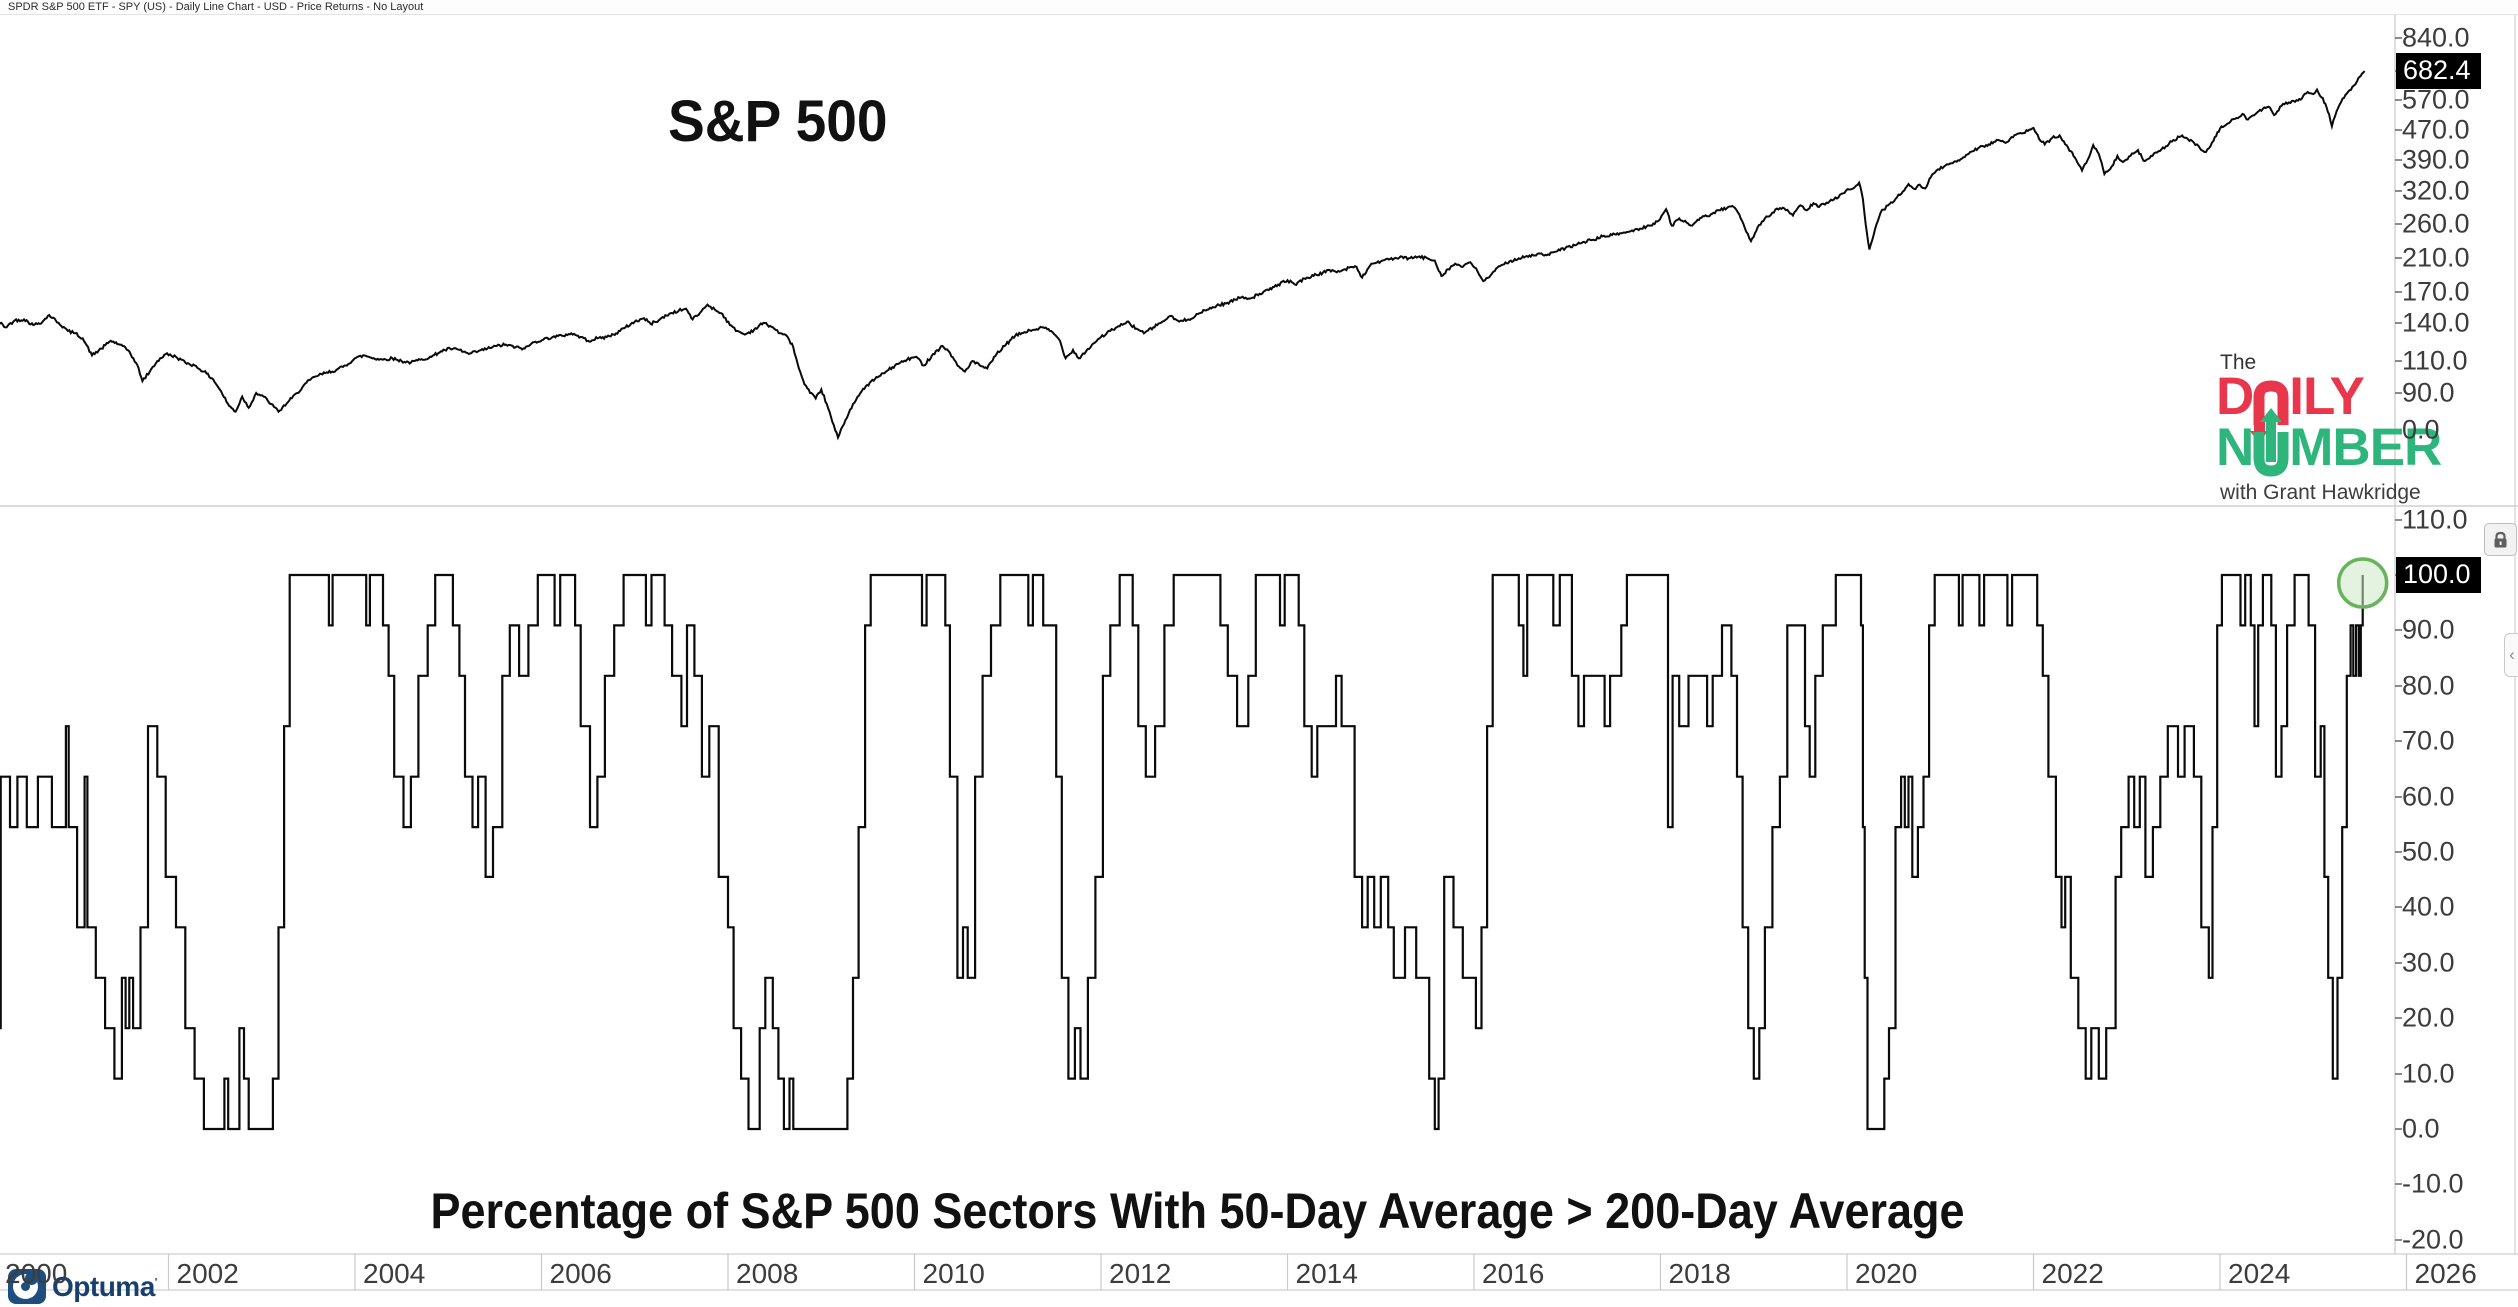 The width and height of the screenshot is (2518, 1307). Describe the element at coordinates (2436, 37) in the screenshot. I see `price-axis-label: 840.0` at that location.